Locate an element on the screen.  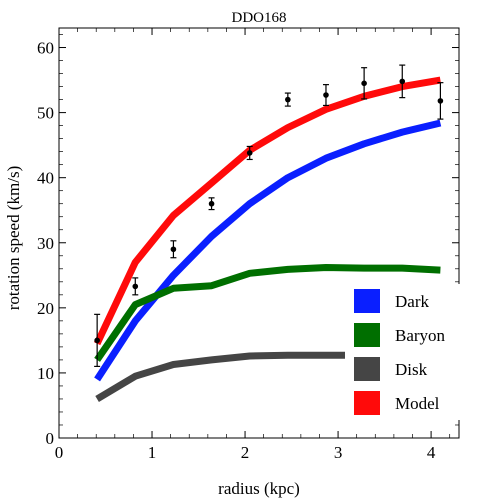
x-tick-label: 4 is located at coordinates (431, 452).